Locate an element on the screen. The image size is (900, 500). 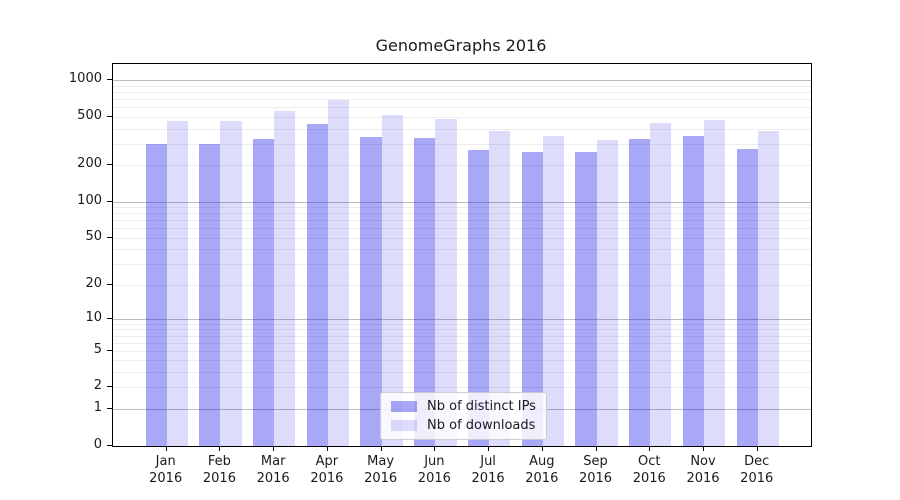
legend: Nb of distinct IPs Nb of downloads is located at coordinates (463, 416).